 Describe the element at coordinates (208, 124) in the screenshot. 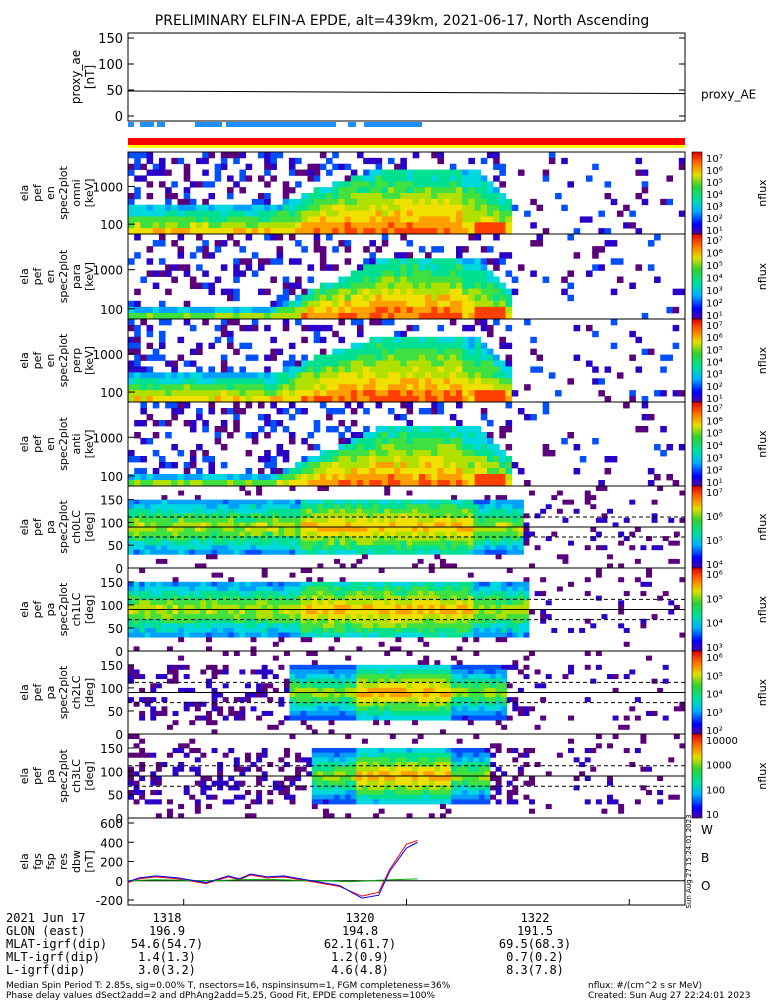

I see `coverage-segment` at that location.